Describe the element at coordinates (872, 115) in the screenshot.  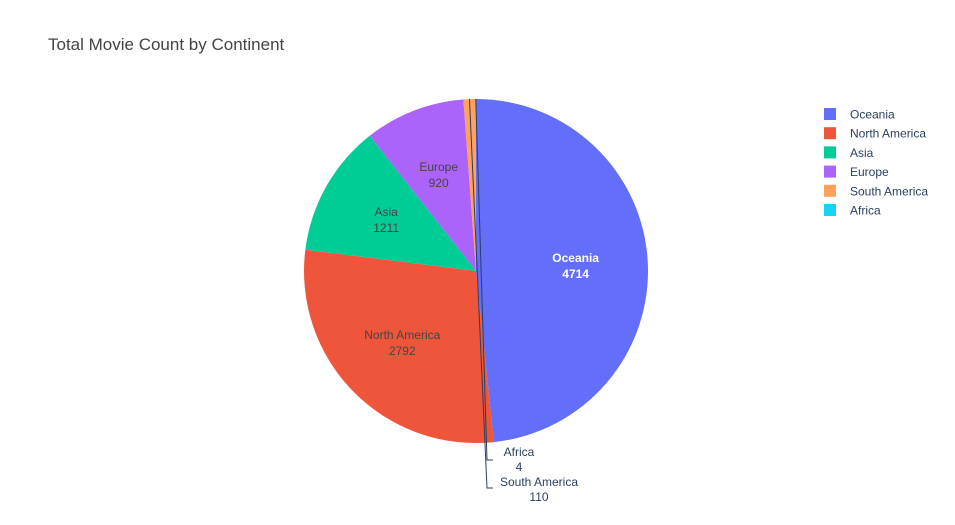
I see `legend-label-oceania: Oceania` at that location.